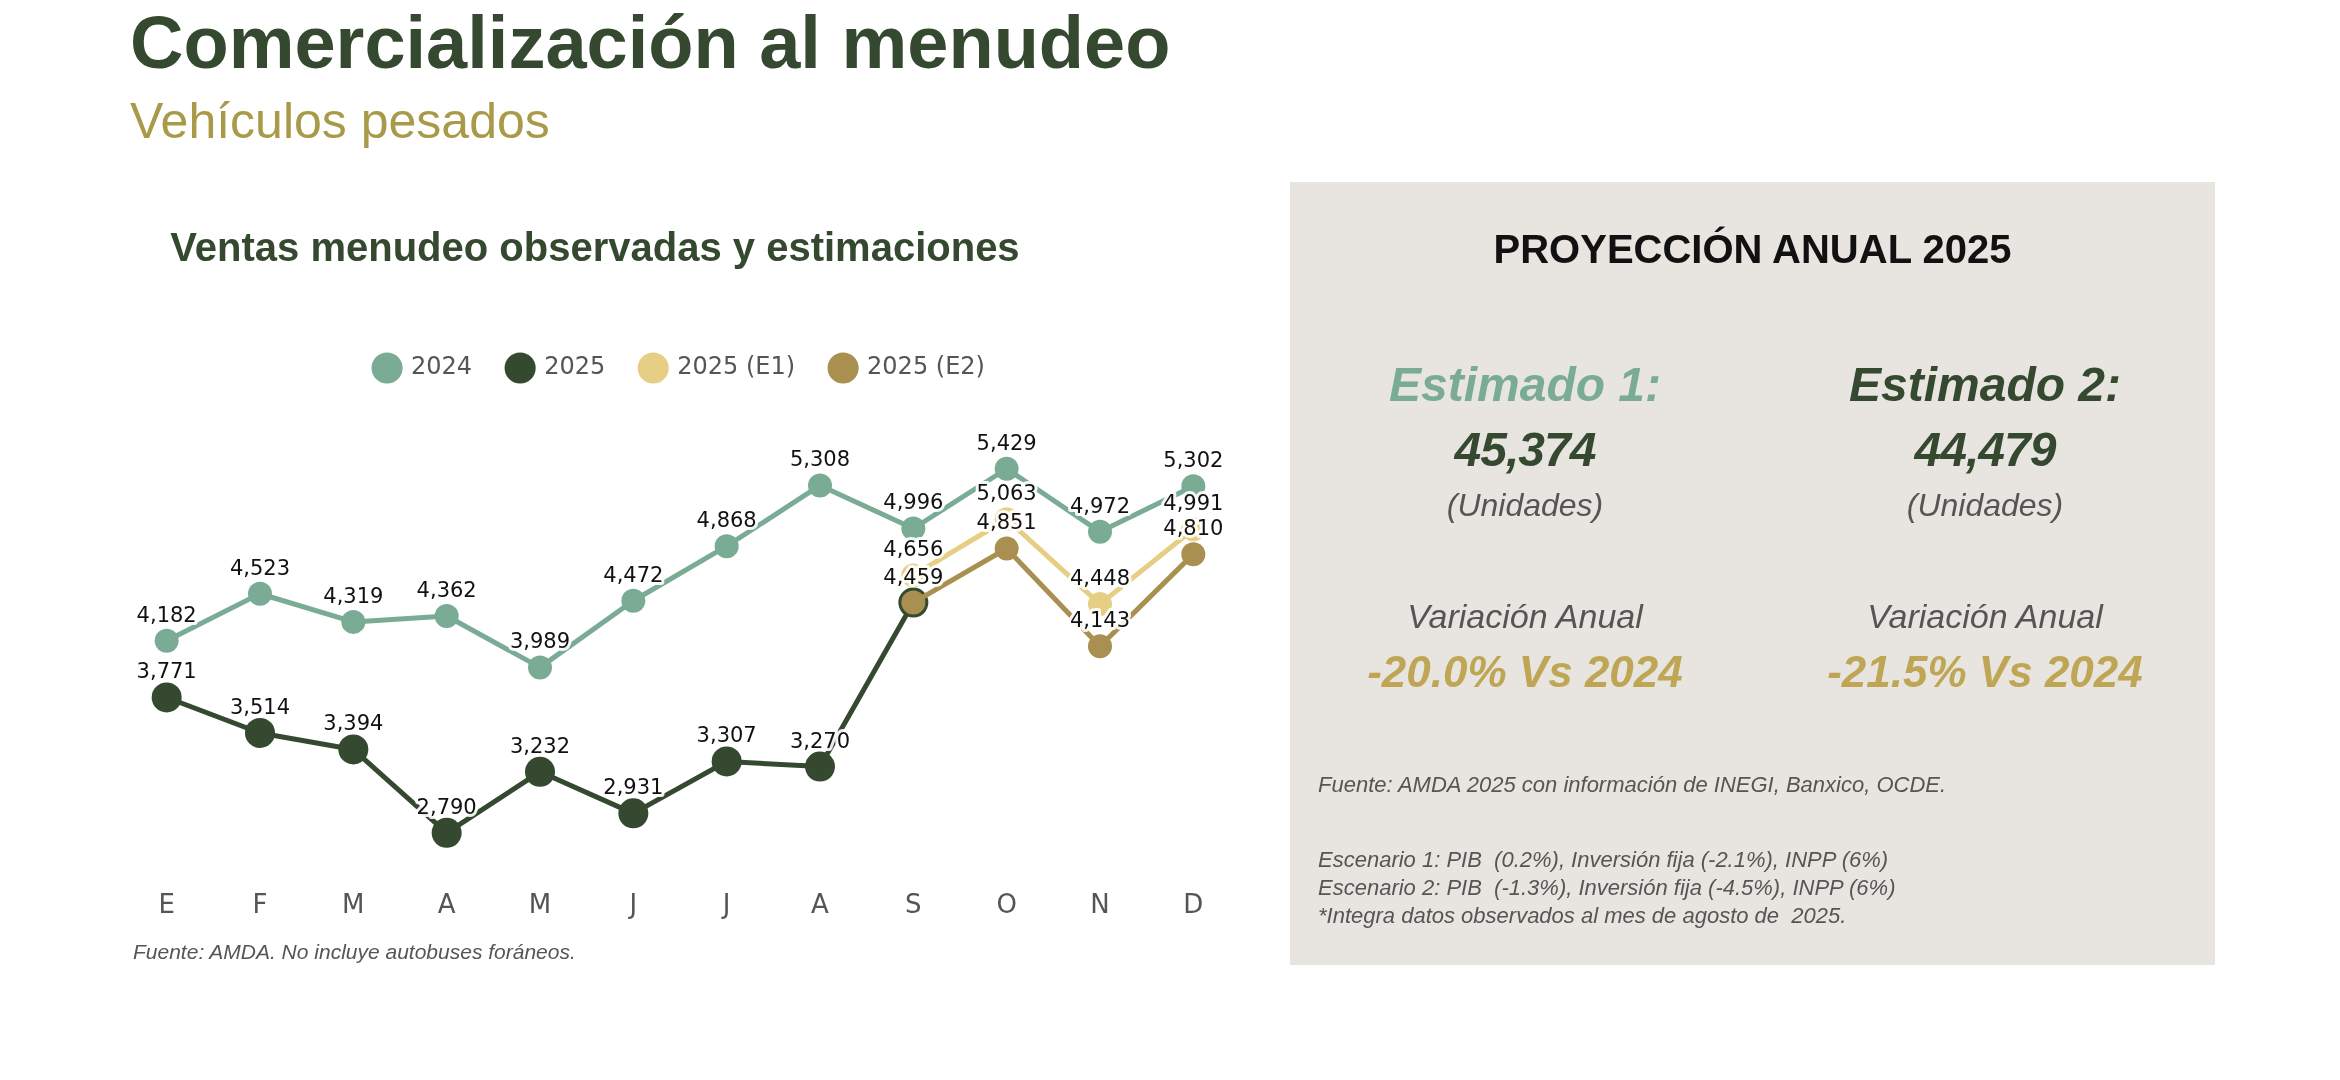  I want to click on data-label: 5,429, so click(1006, 442).